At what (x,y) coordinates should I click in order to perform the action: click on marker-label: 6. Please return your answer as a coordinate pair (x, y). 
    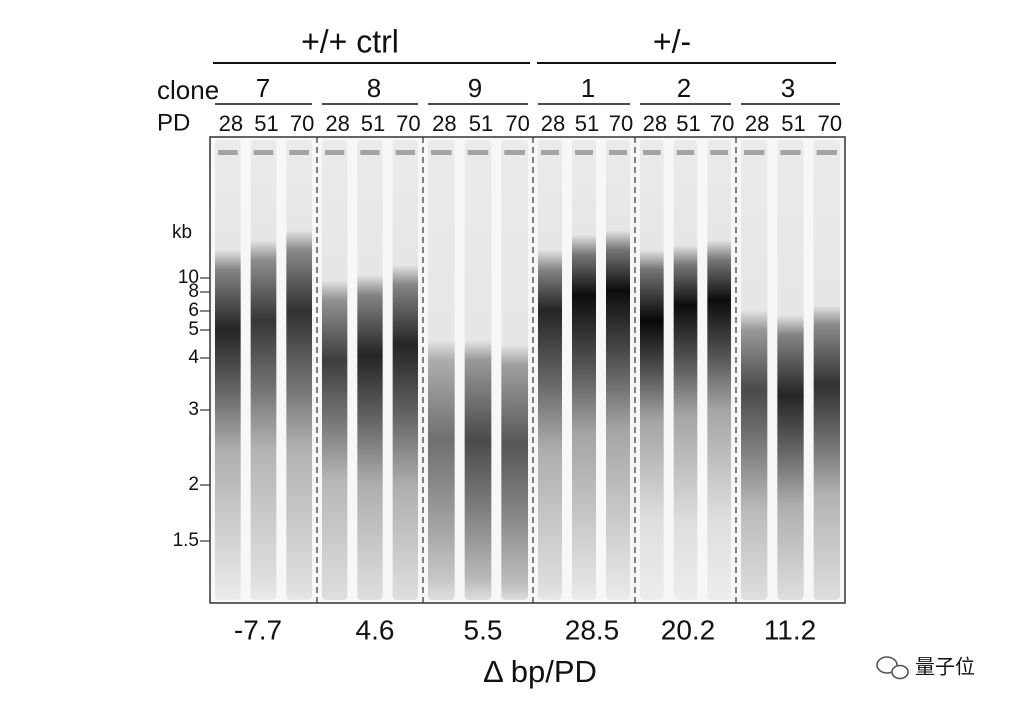
    Looking at the image, I should click on (193, 310).